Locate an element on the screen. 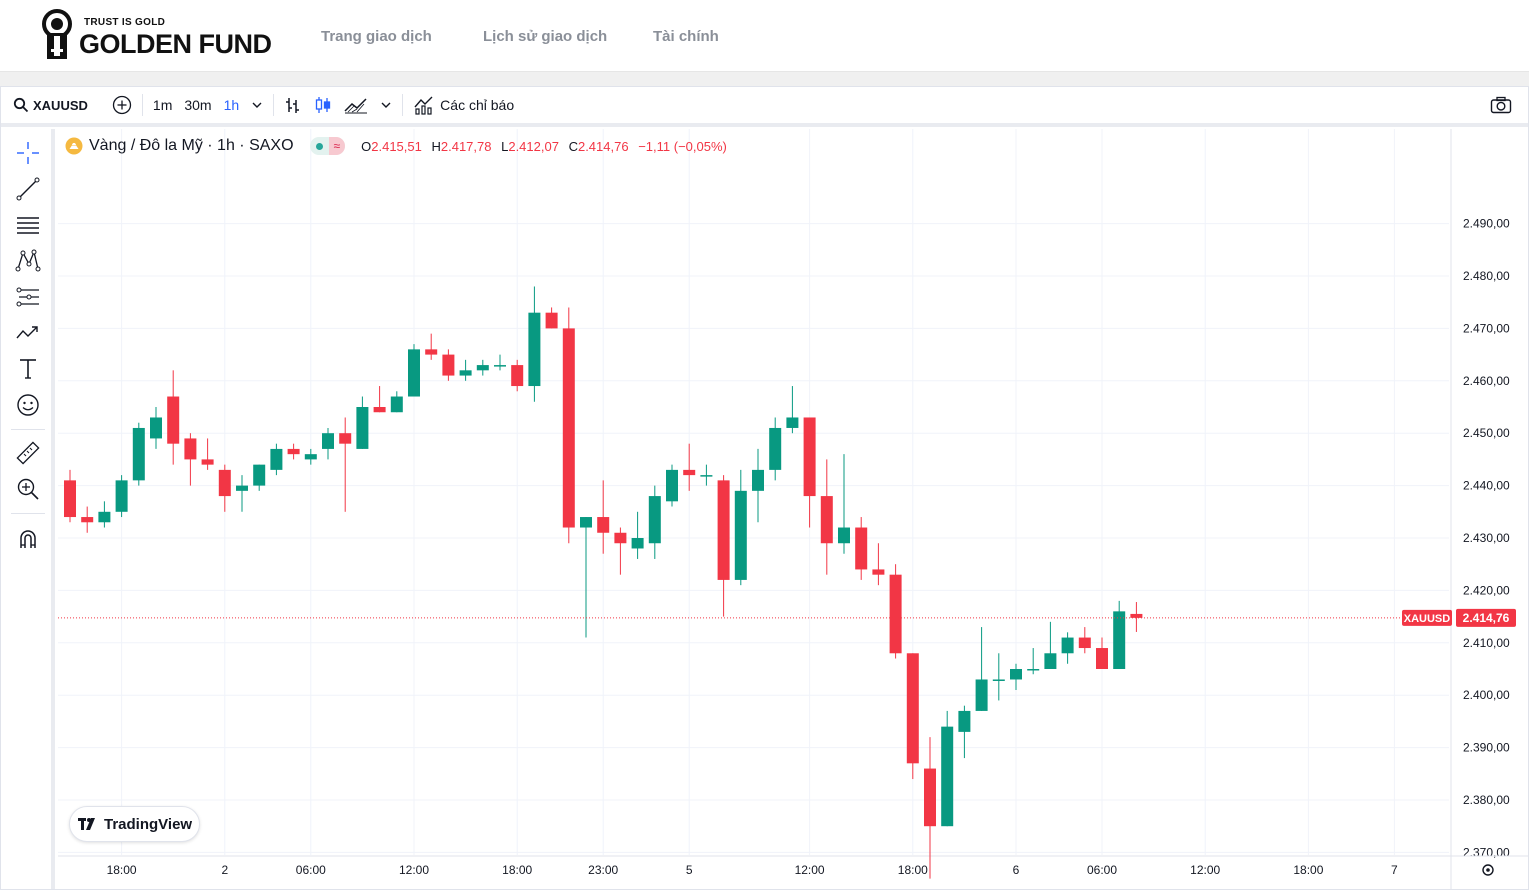 The width and height of the screenshot is (1529, 890). compare-symbol-button is located at coordinates (122, 105).